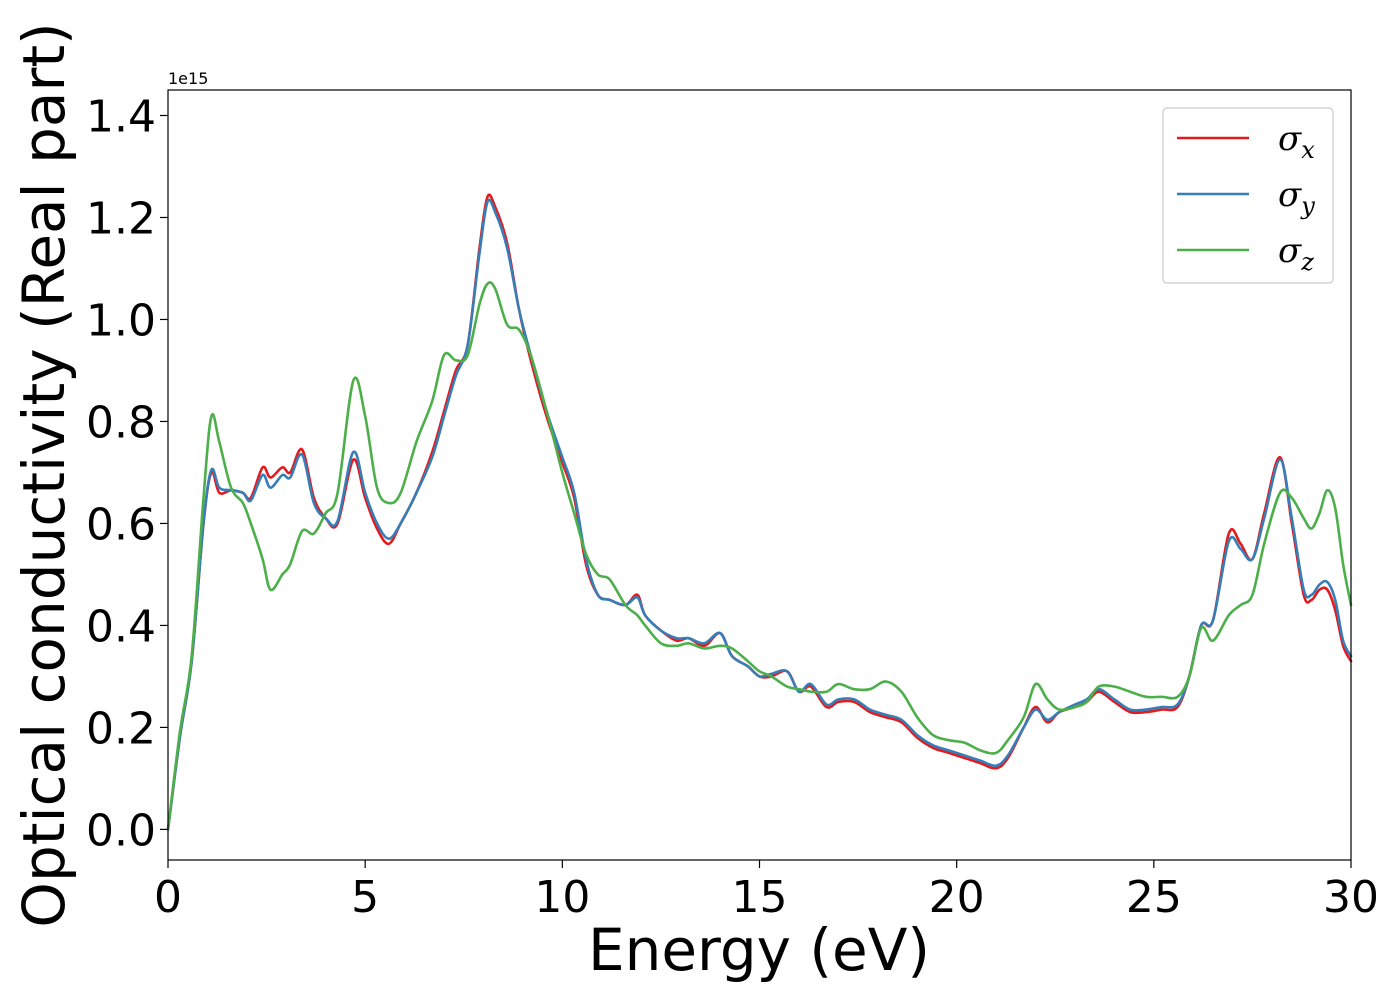 The width and height of the screenshot is (1400, 1000). What do you see at coordinates (121, 524) in the screenshot?
I see `y-tick-label: 0.6` at bounding box center [121, 524].